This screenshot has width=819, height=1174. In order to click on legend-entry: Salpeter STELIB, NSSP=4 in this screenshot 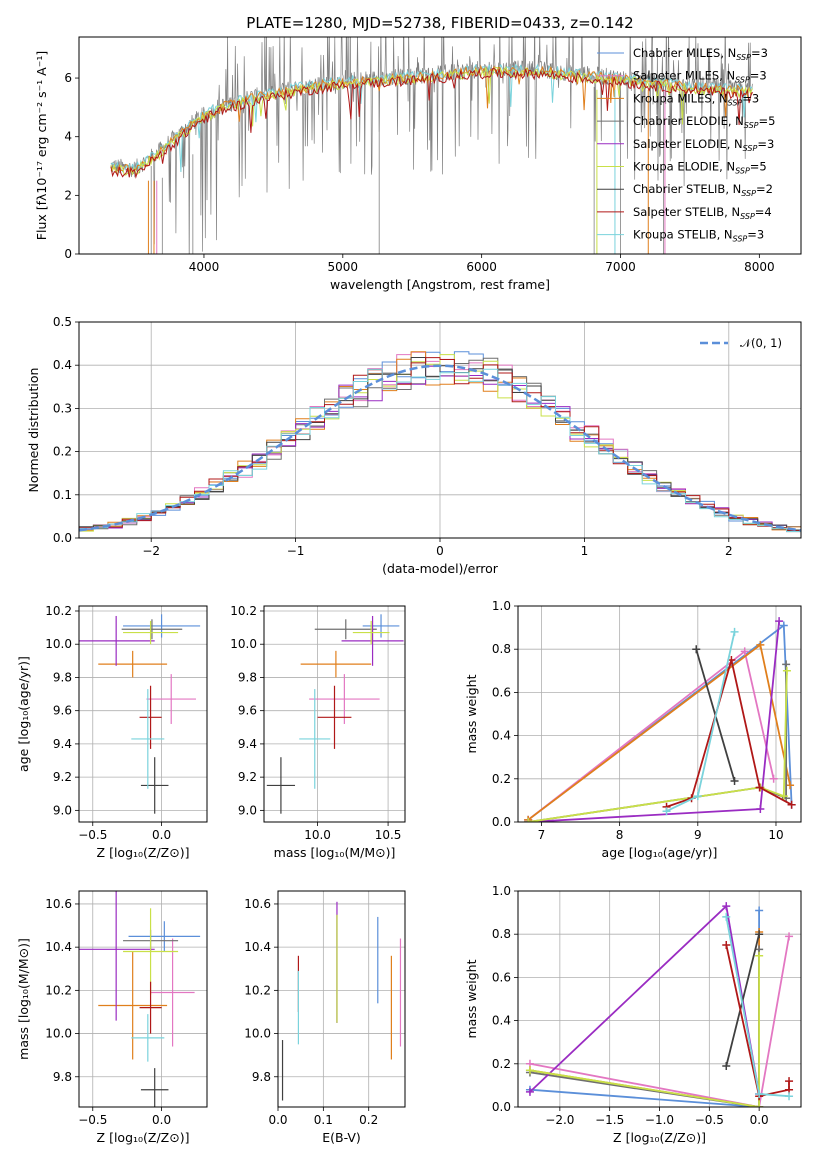, I will do `click(702, 213)`.